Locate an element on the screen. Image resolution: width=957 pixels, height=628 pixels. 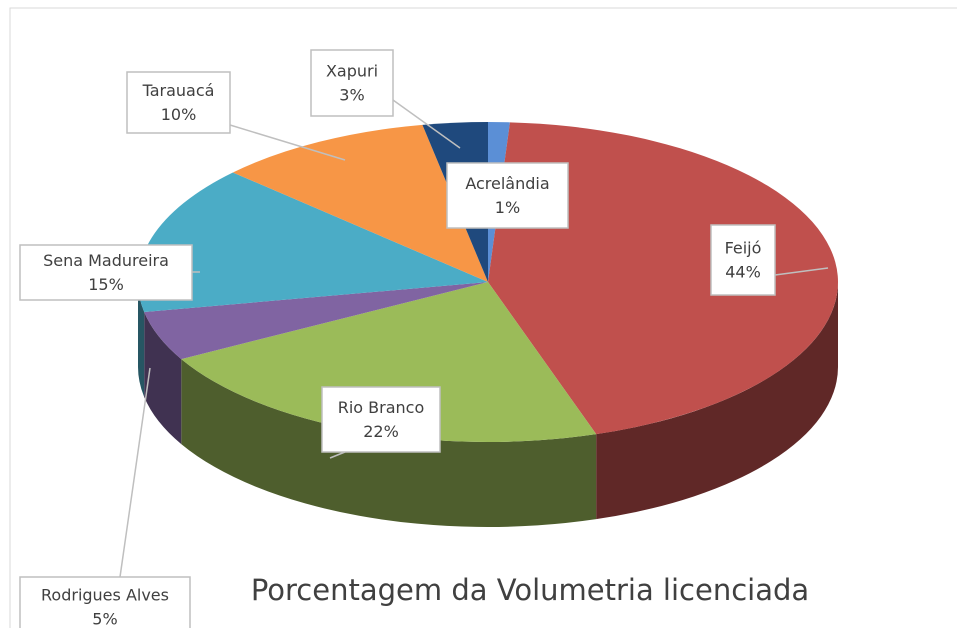
data-label: 10% is located at coordinates (179, 114).